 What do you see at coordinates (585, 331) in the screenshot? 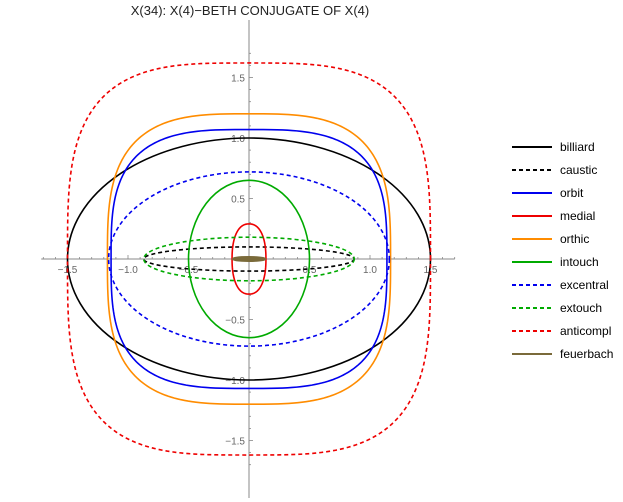
I see `legend-label: anticompl` at bounding box center [585, 331].